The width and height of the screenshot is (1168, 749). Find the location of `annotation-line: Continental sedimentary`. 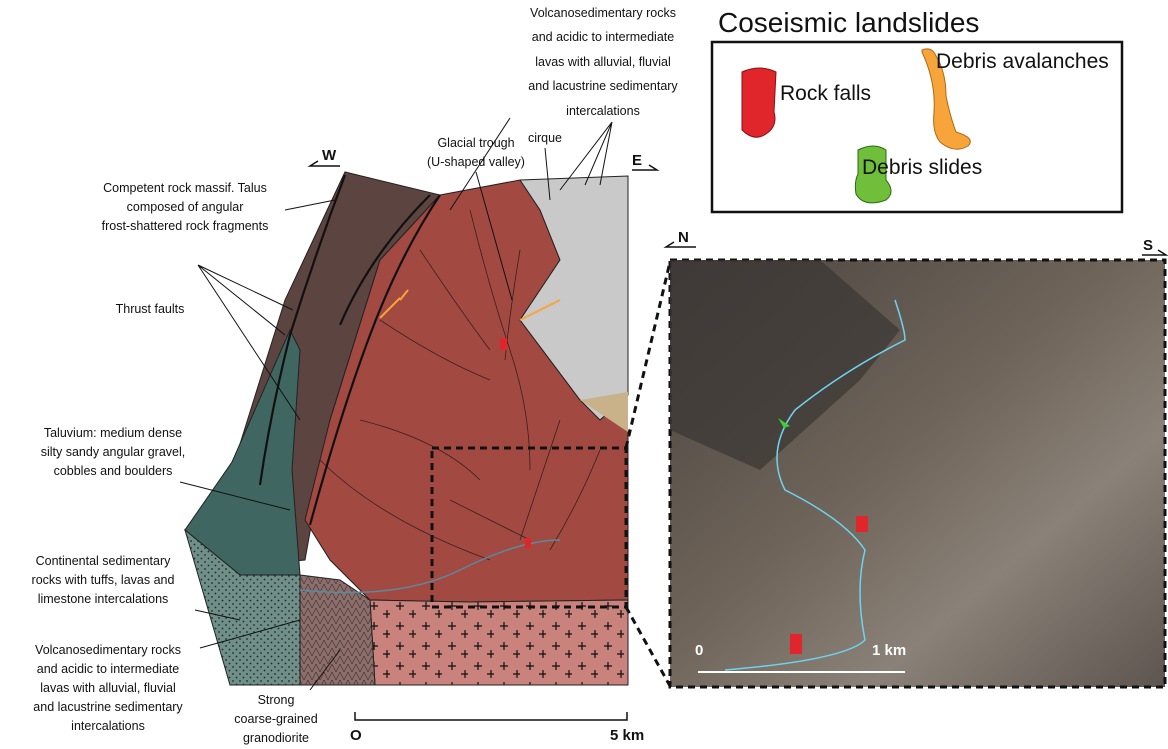

annotation-line: Continental sedimentary is located at coordinates (104, 561).